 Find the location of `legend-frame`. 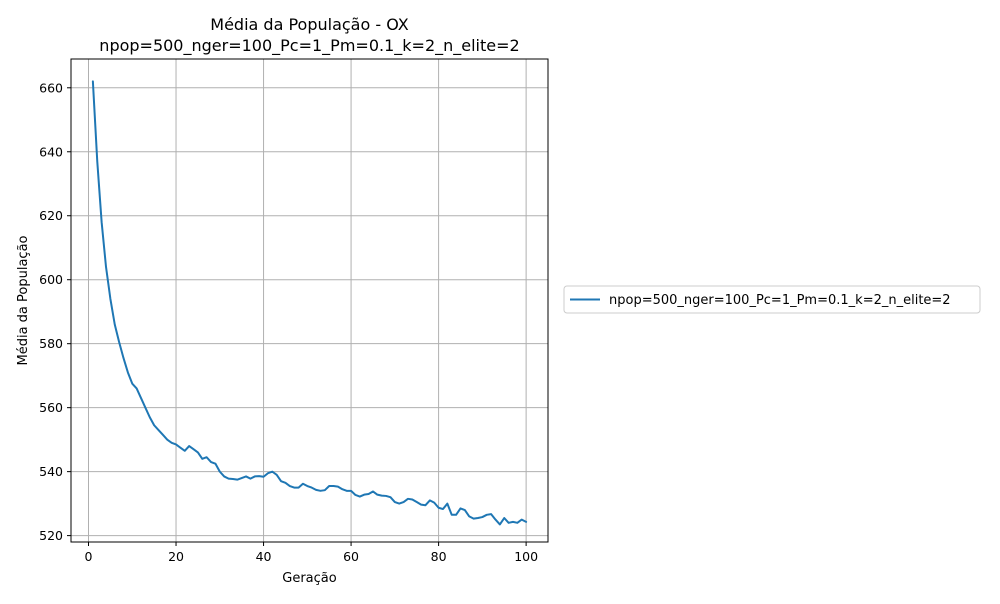

legend-frame is located at coordinates (772, 299).